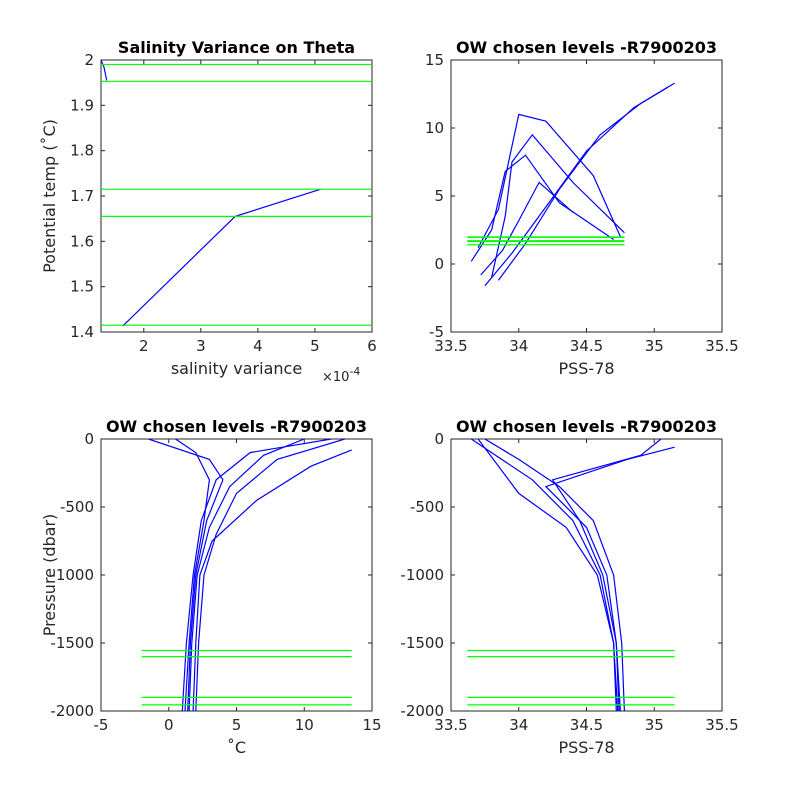 The width and height of the screenshot is (800, 800). I want to click on y-tick-label: 1.8, so click(82, 151).